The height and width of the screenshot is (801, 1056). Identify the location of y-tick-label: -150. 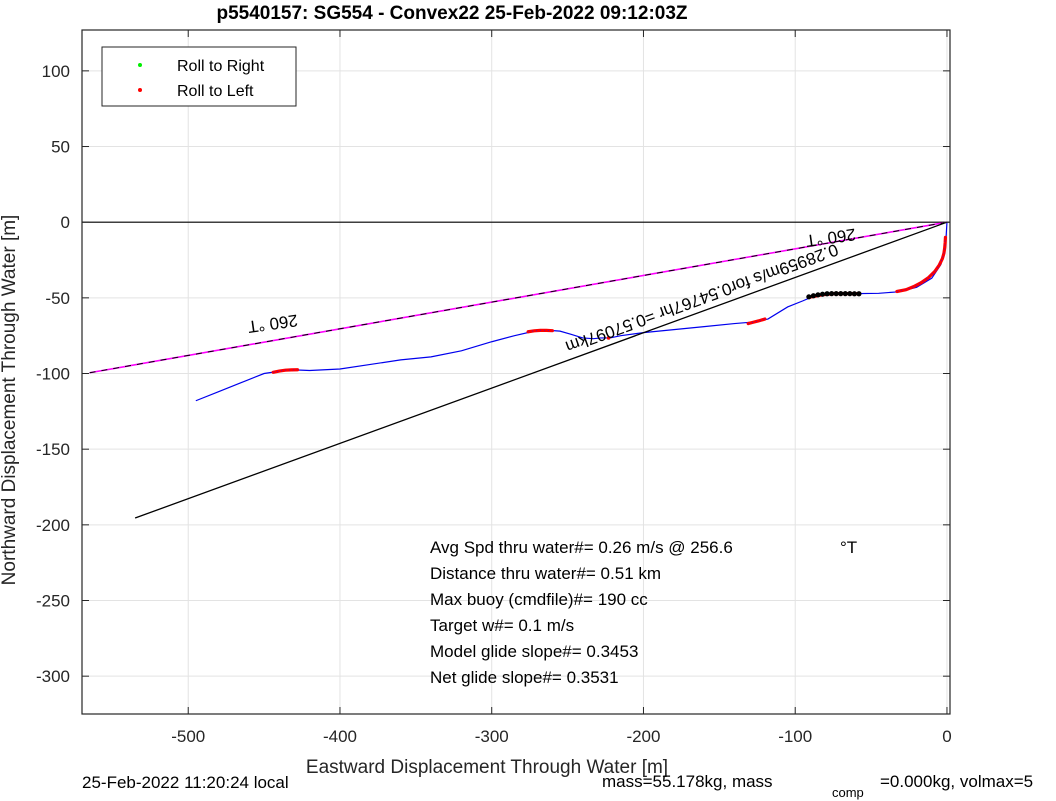
(53, 449).